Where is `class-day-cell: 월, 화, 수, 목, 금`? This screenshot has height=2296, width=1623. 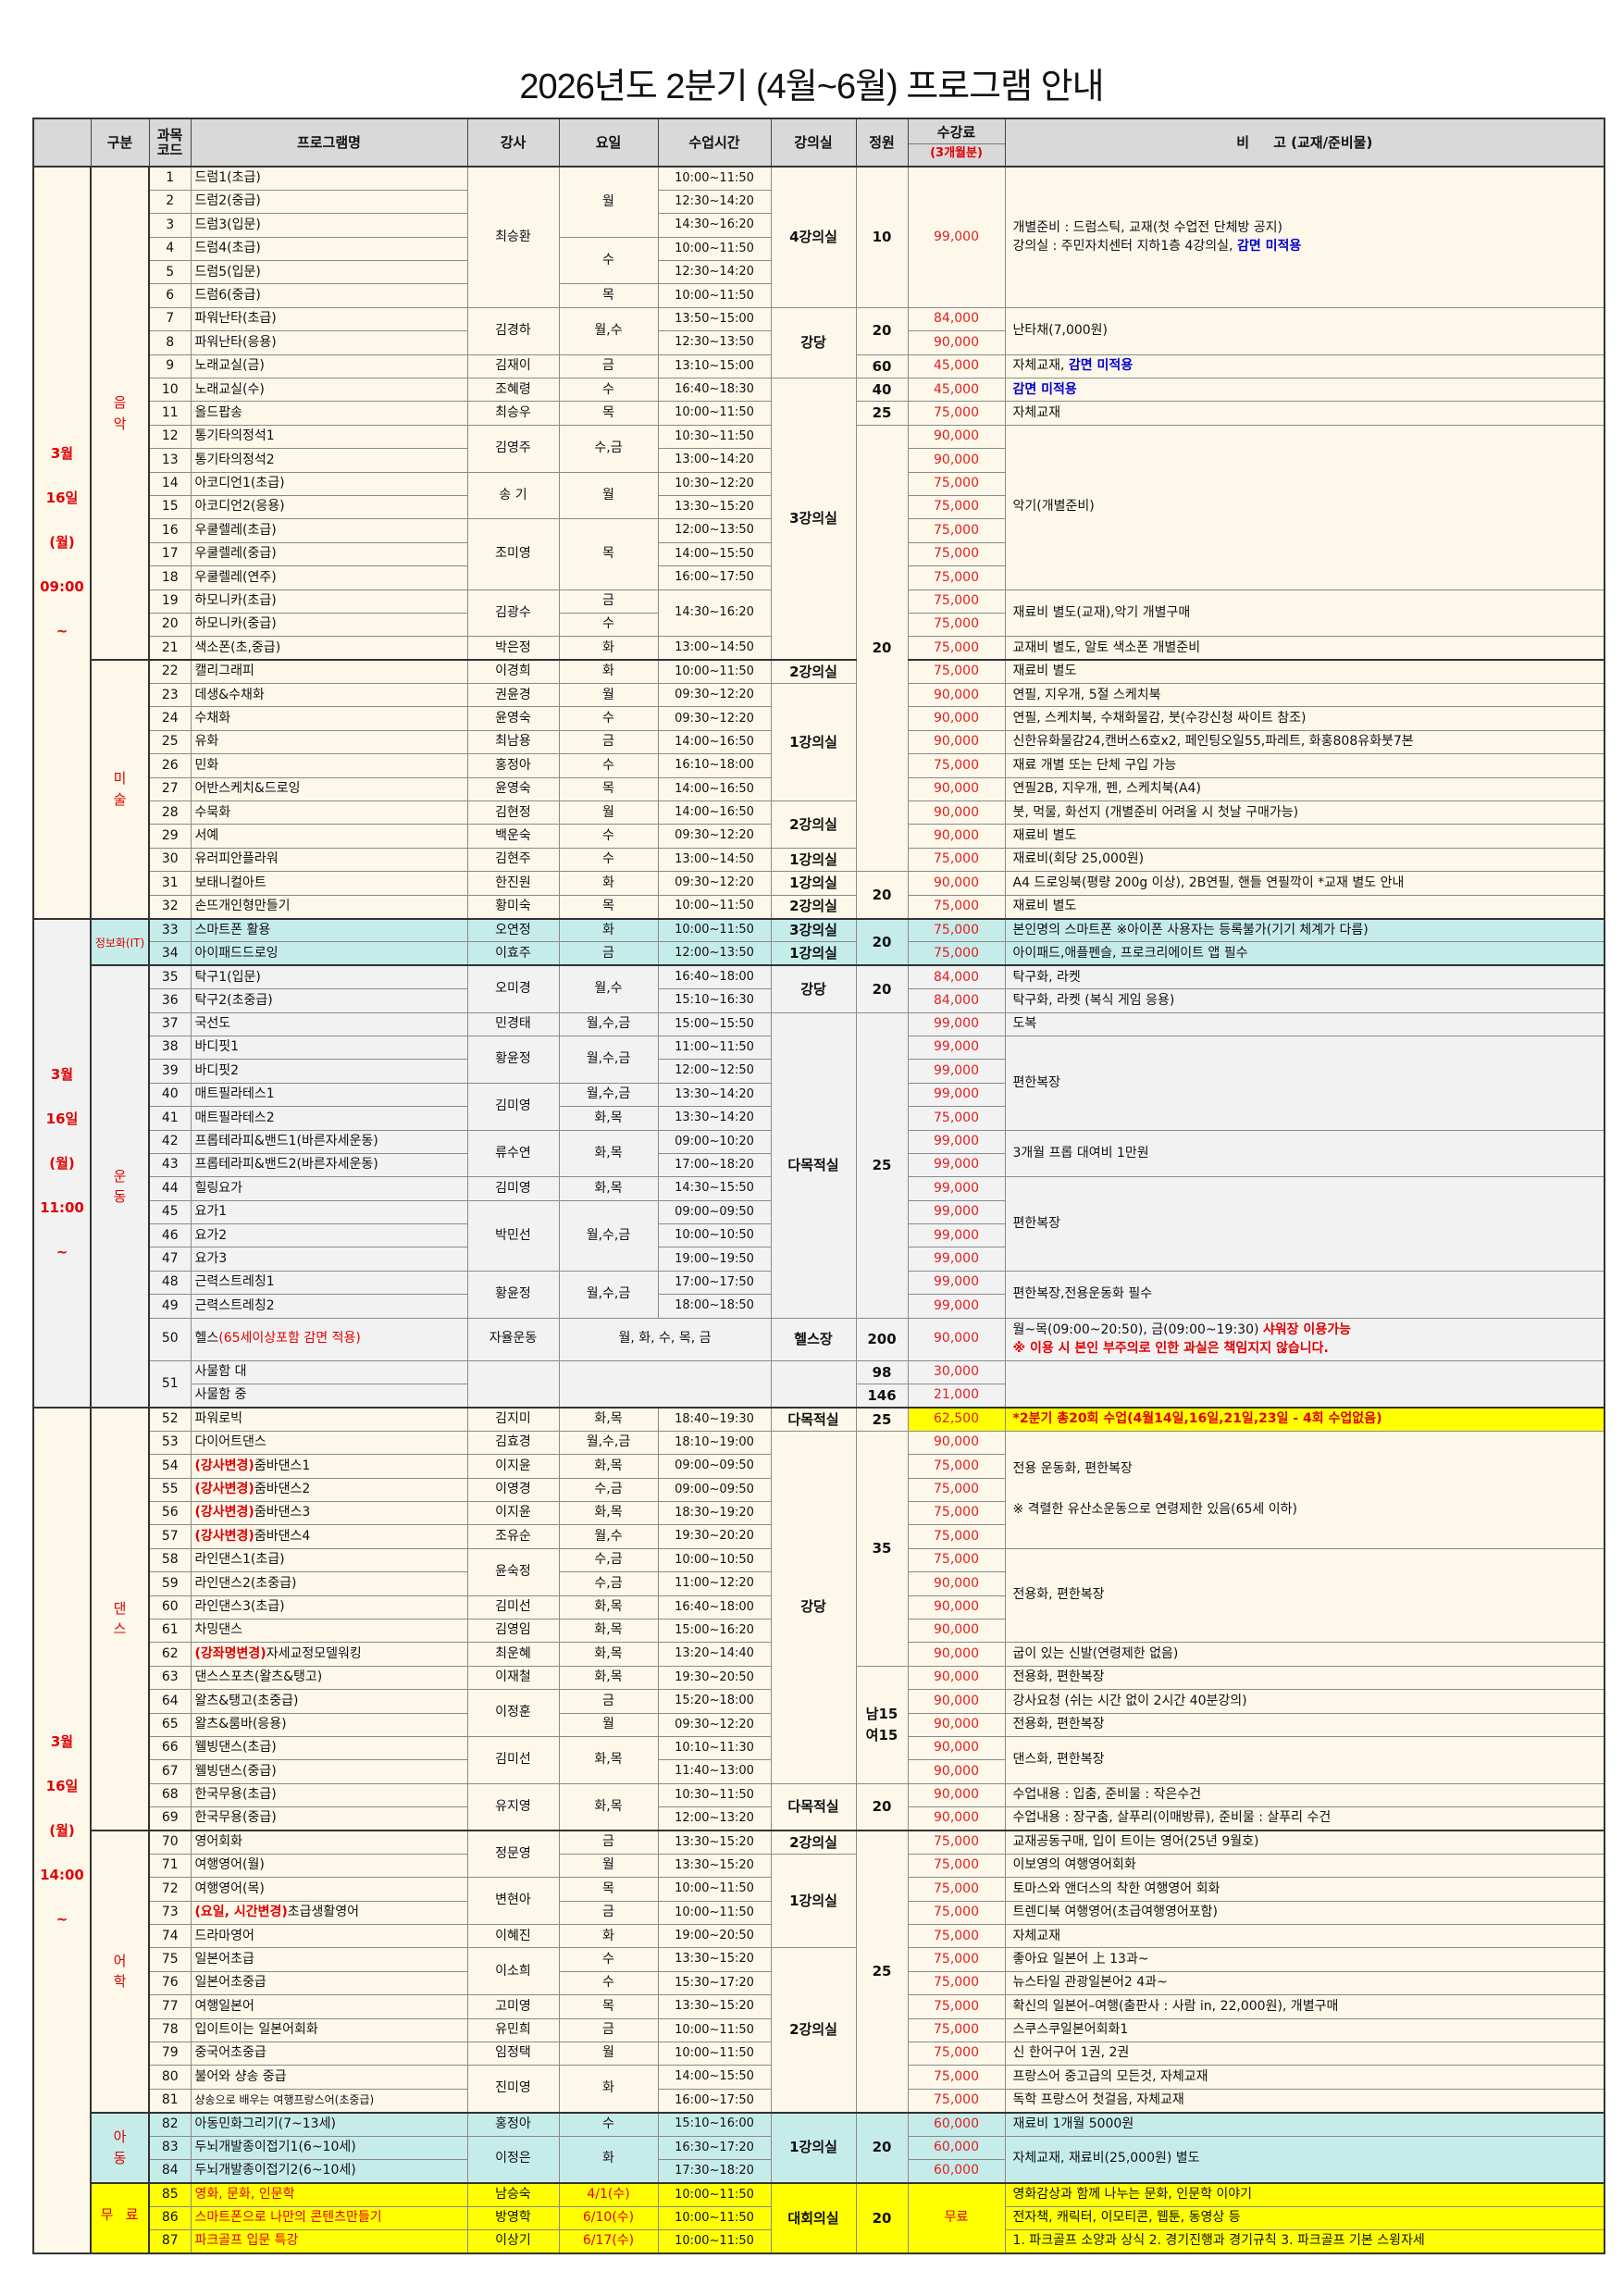 class-day-cell: 월, 화, 수, 목, 금 is located at coordinates (665, 1339).